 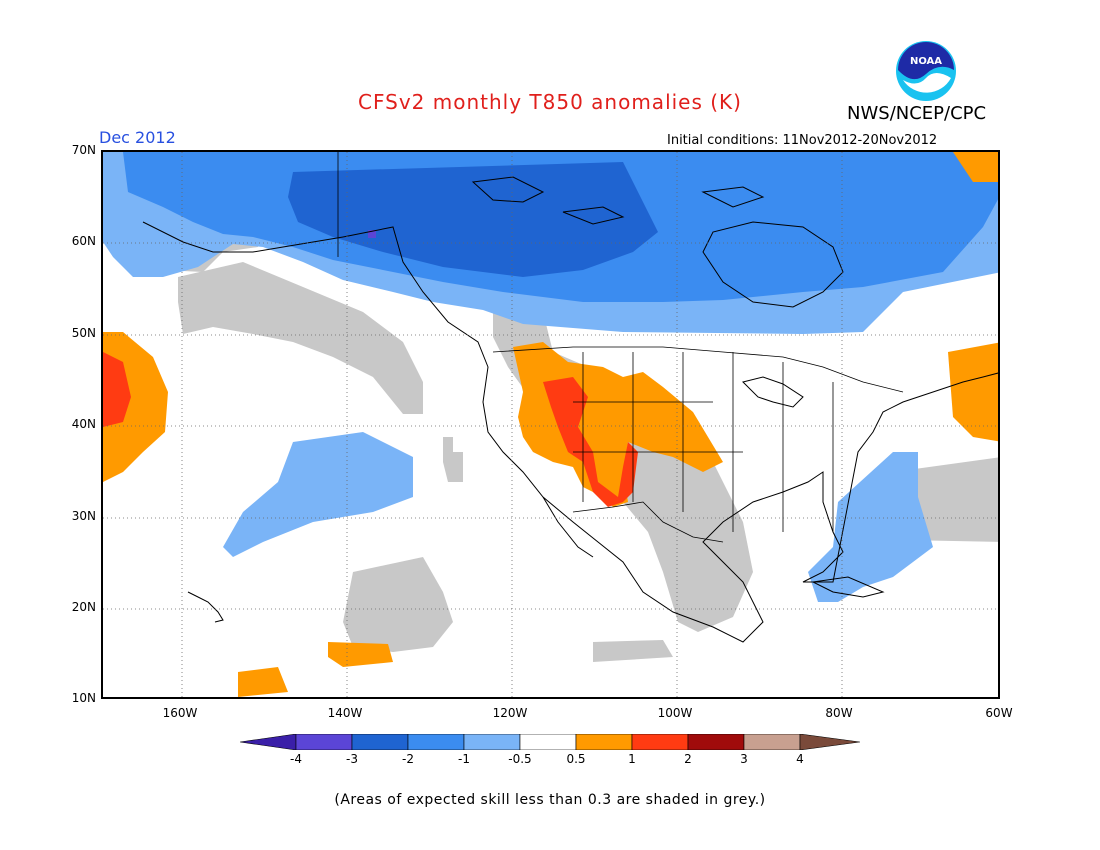 I want to click on arctic-islands, so click(x=618, y=200).